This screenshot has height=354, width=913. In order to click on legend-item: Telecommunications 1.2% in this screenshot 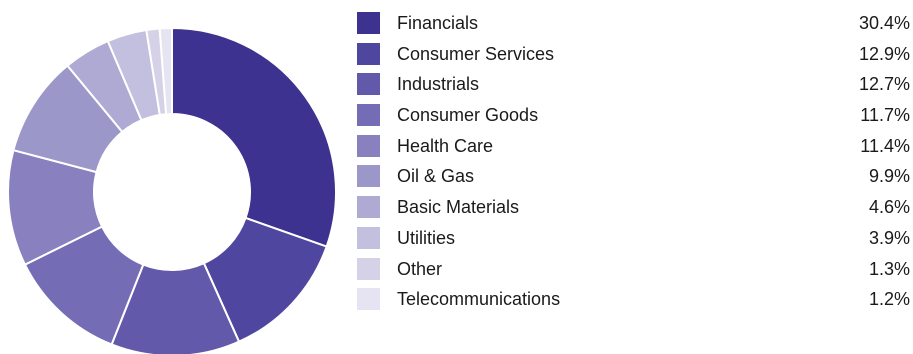, I will do `click(635, 299)`.